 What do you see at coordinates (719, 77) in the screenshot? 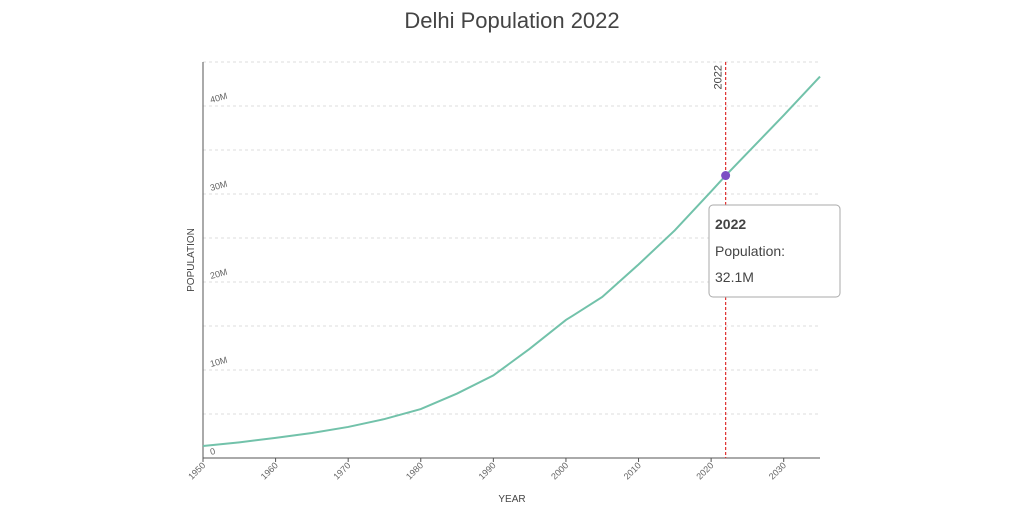
I see `marker-label: 2022` at bounding box center [719, 77].